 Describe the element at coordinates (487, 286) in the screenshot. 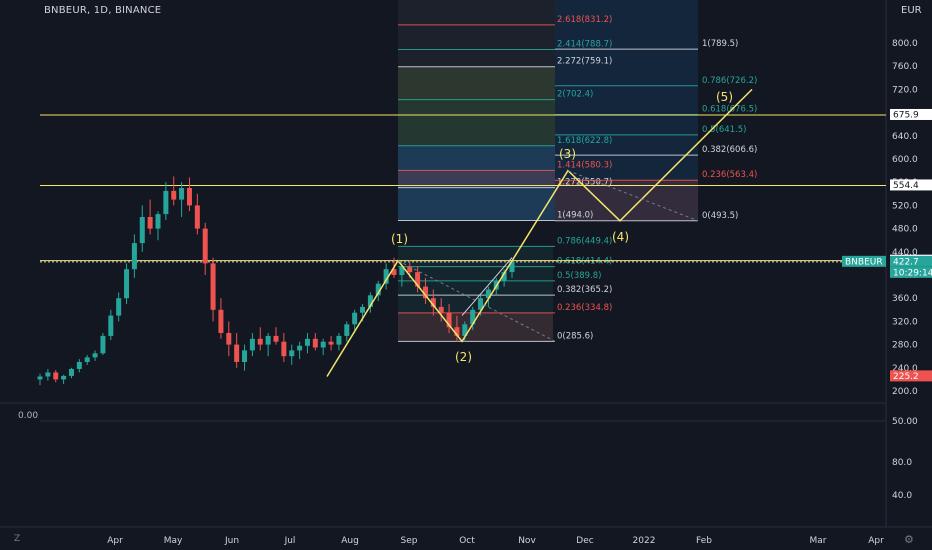

I see `channel-line` at that location.